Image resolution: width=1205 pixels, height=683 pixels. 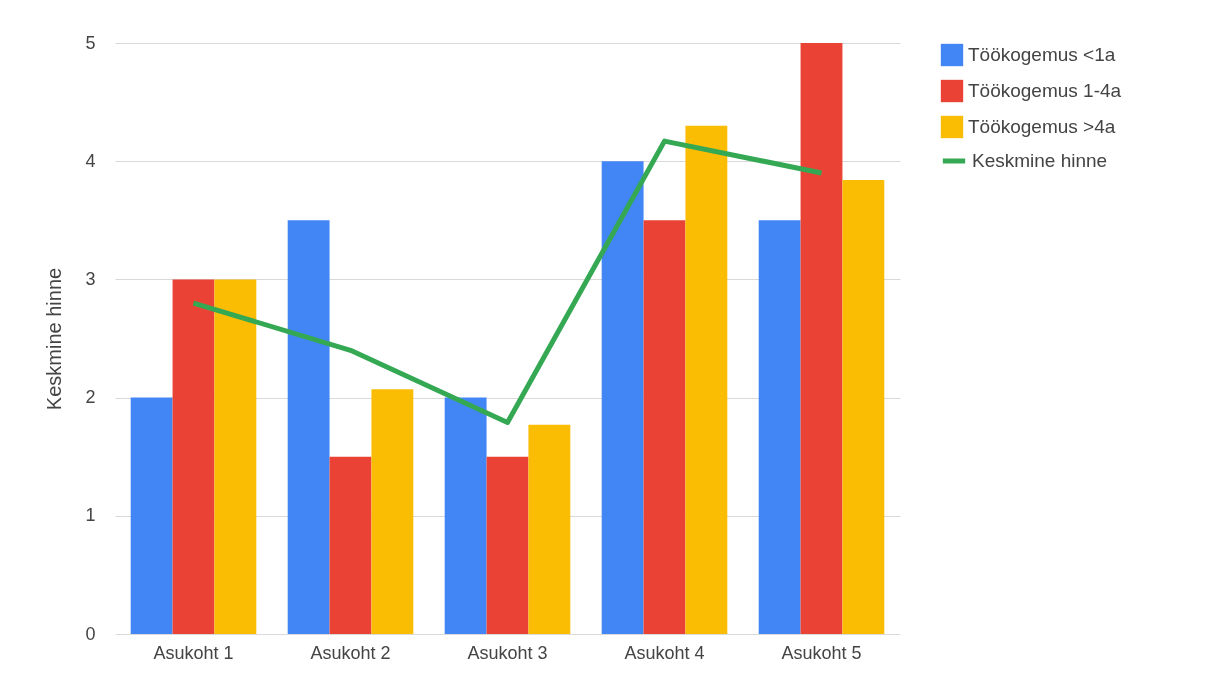 What do you see at coordinates (1045, 90) in the screenshot?
I see `legend-label: Töökogemus 1-4a` at bounding box center [1045, 90].